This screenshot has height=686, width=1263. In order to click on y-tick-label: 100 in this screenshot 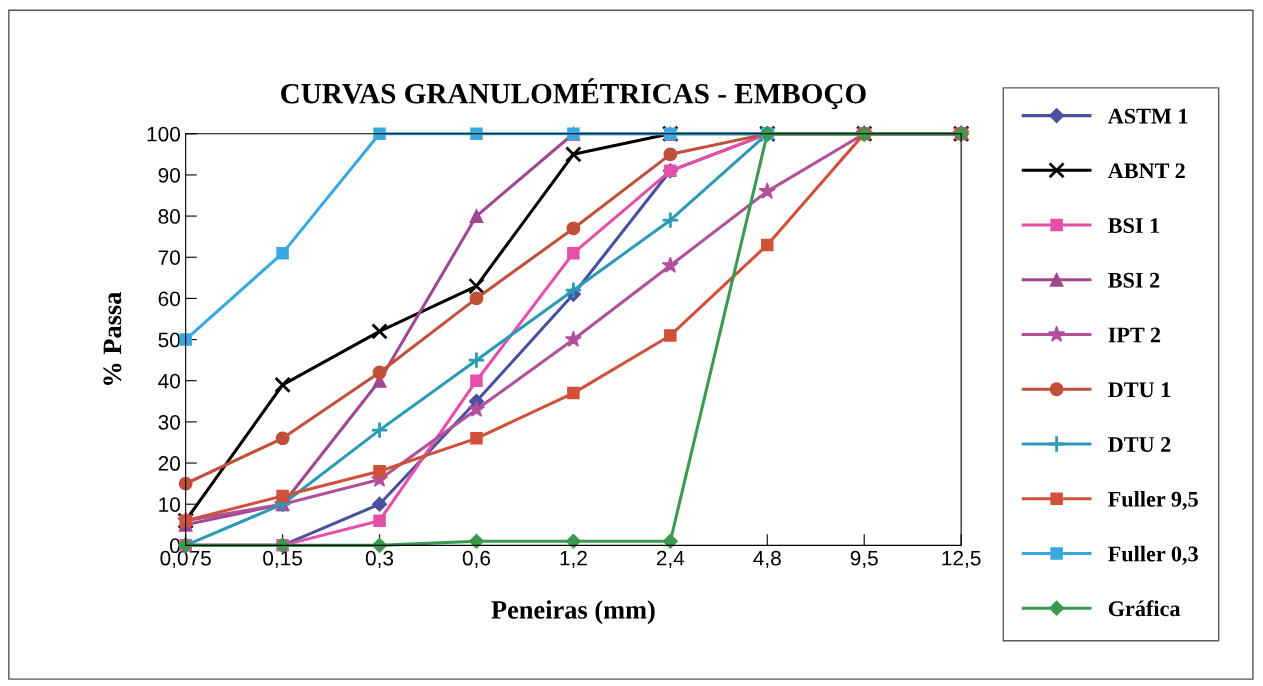, I will do `click(163, 134)`.